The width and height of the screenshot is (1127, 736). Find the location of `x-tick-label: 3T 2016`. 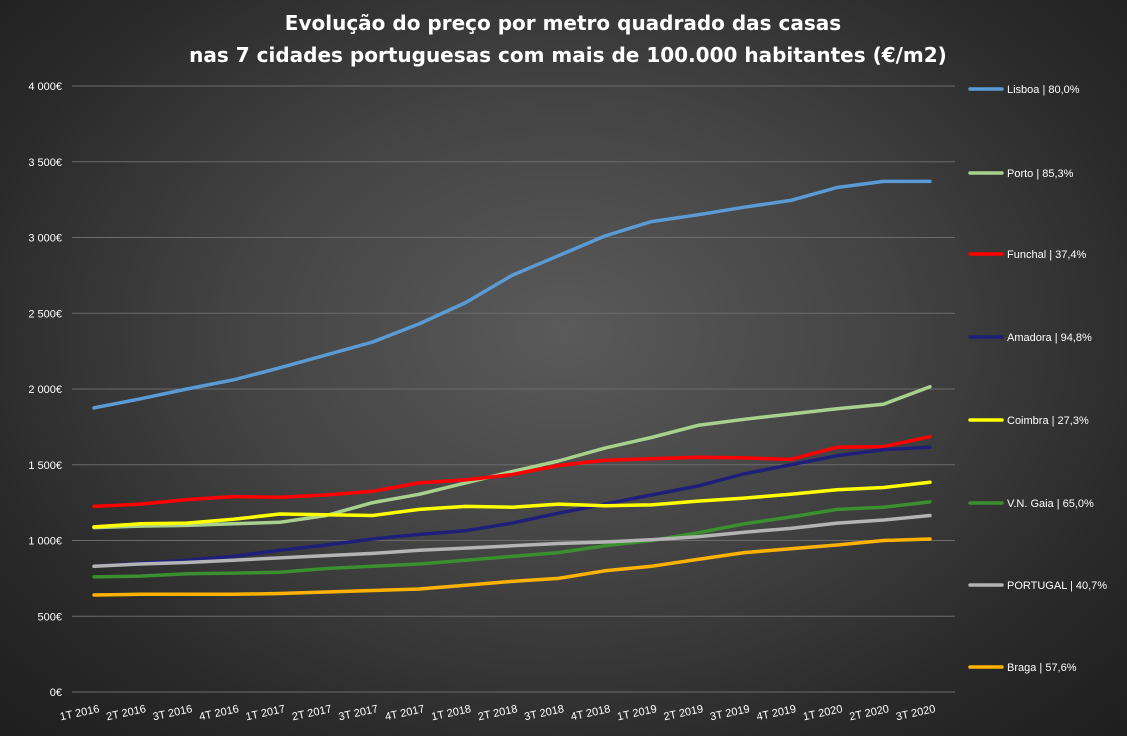

x-tick-label: 3T 2016 is located at coordinates (173, 713).